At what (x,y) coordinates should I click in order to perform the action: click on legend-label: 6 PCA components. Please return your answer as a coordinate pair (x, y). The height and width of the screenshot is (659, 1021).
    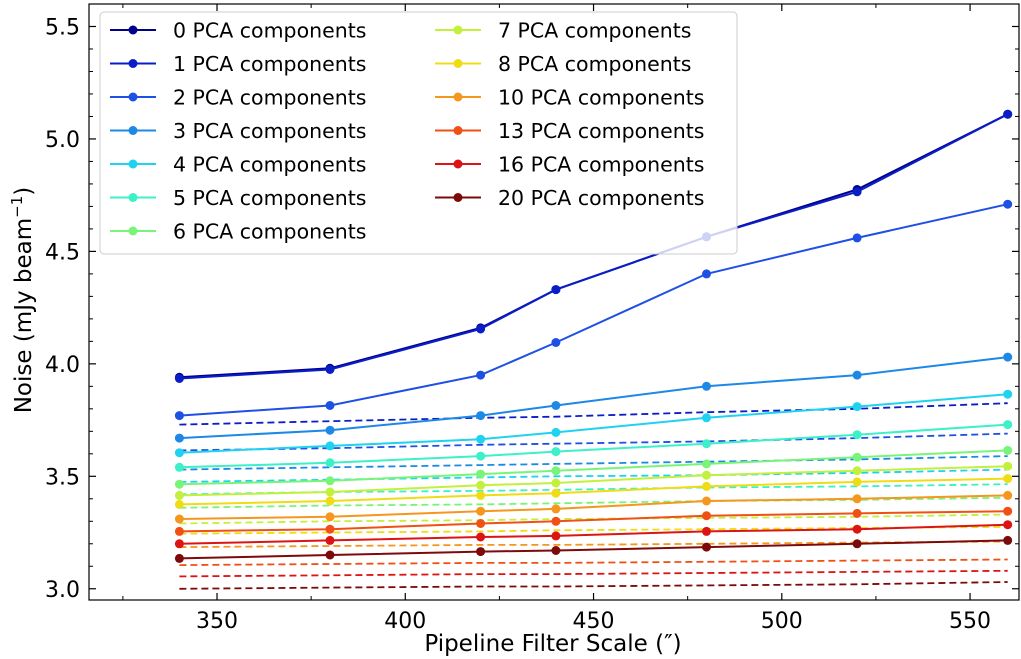
    Looking at the image, I should click on (269, 232).